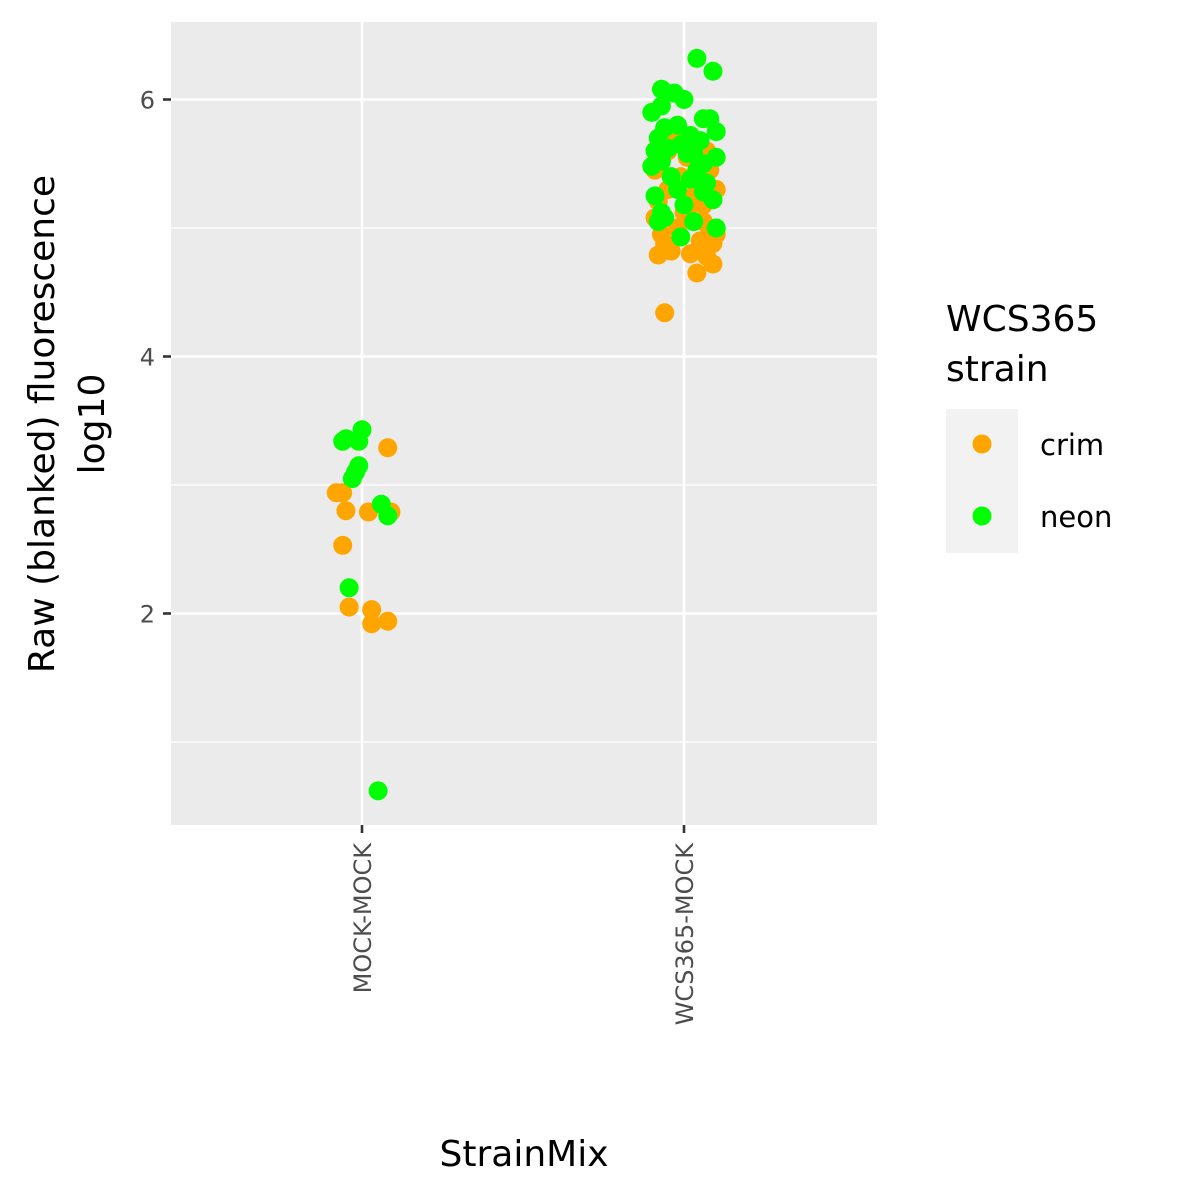 The image size is (1200, 1200). What do you see at coordinates (155, 358) in the screenshot?
I see `y-axis: 2 4 6` at bounding box center [155, 358].